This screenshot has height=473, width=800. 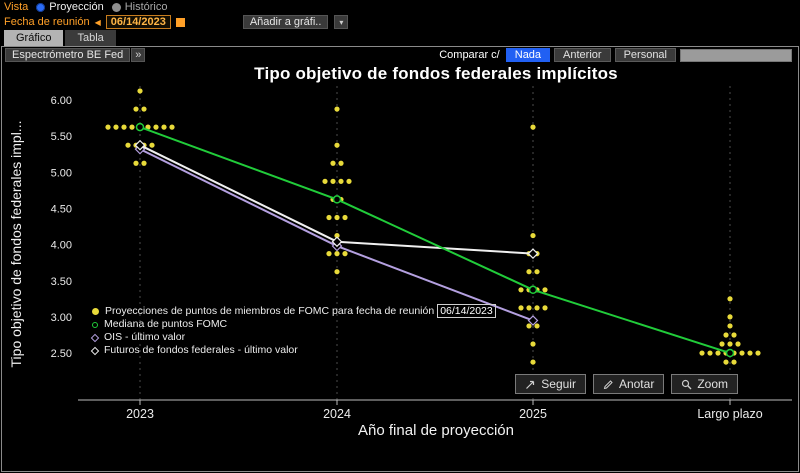 What do you see at coordinates (34, 38) in the screenshot?
I see `tab-grafico: Gráfico` at bounding box center [34, 38].